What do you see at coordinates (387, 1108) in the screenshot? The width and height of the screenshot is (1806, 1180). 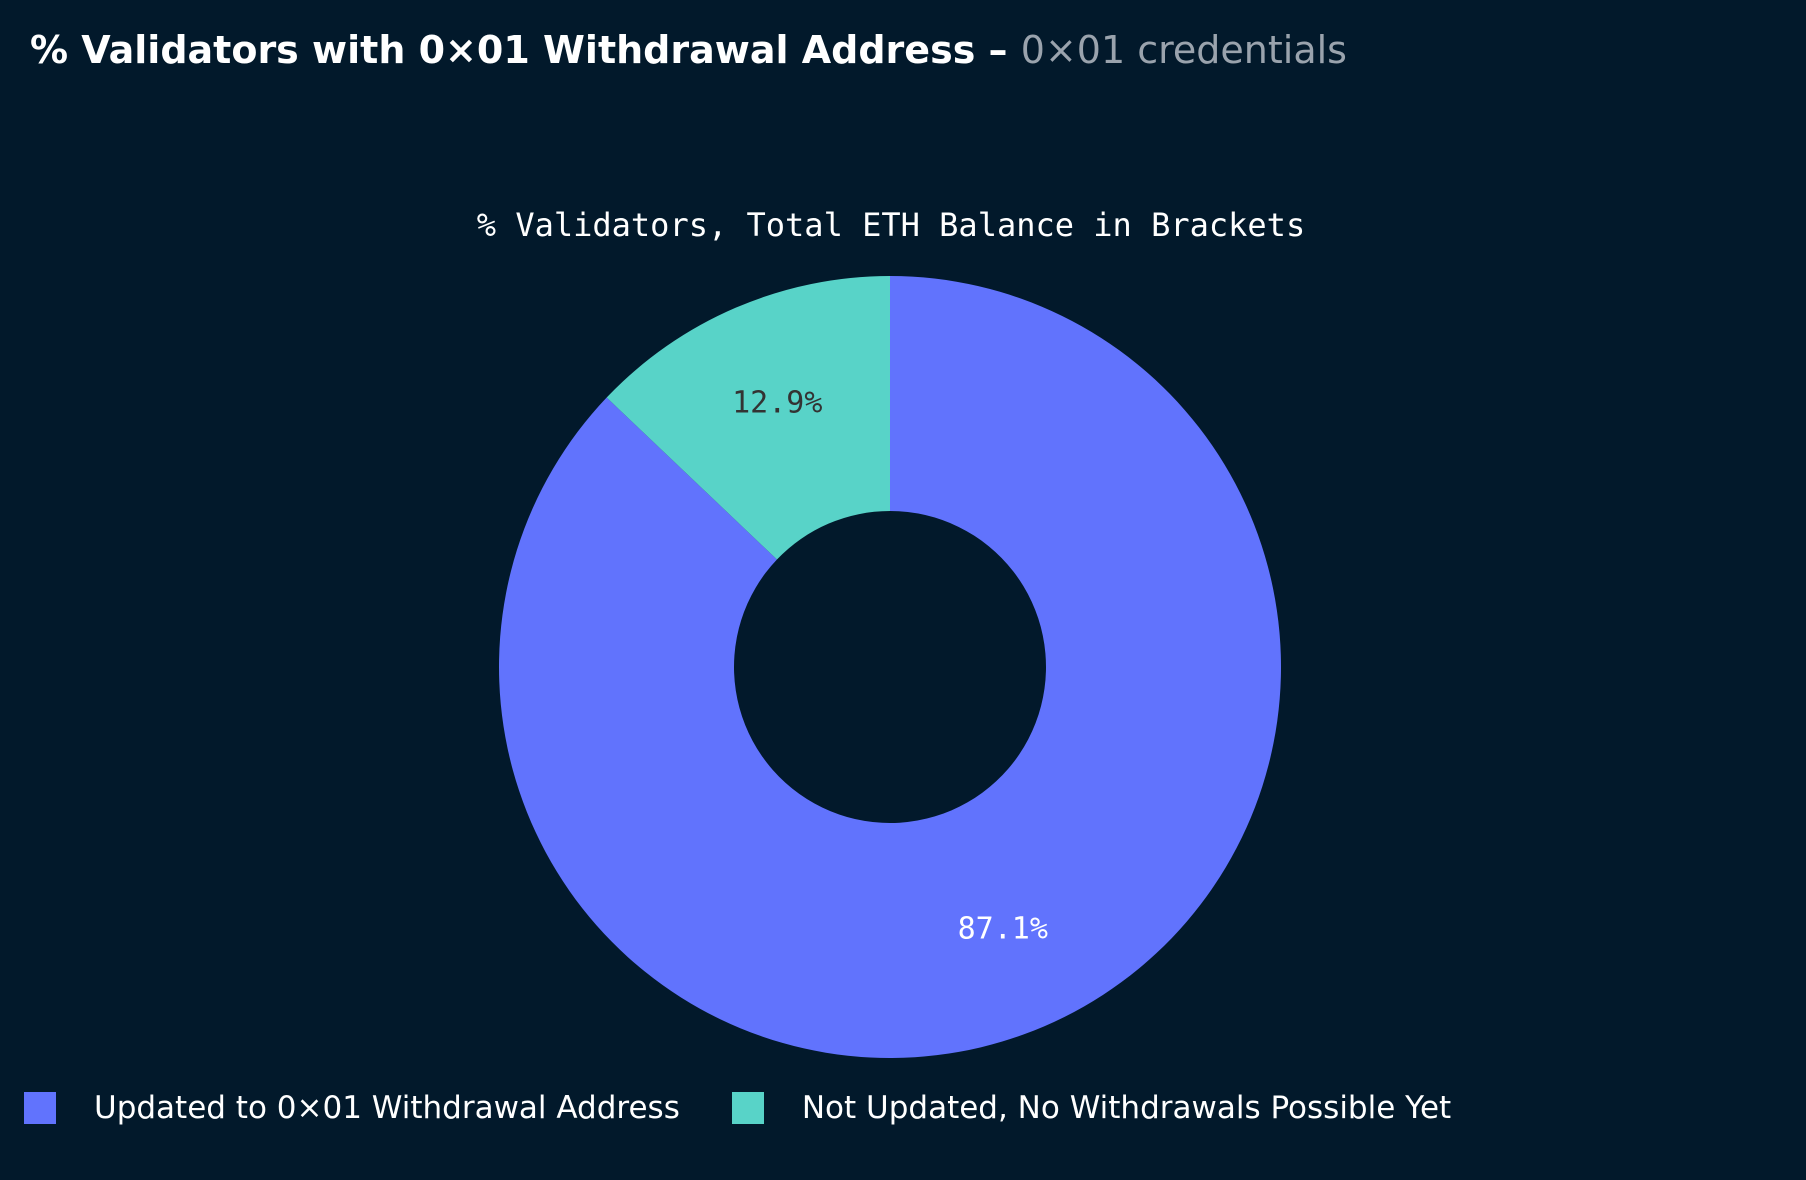 I see `legend-label-updated: Updated to 0×01 Withdrawal Address` at bounding box center [387, 1108].